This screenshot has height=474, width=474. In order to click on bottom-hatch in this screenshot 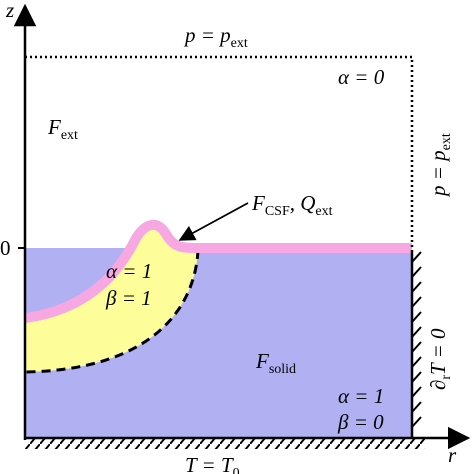, I will do `click(225, 444)`.